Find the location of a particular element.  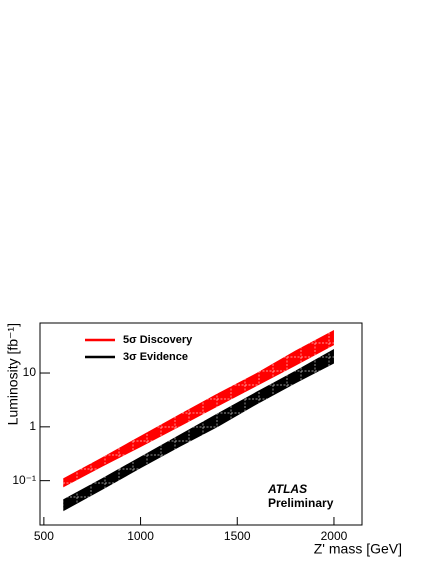

x-tick-label: 500 is located at coordinates (44, 536).